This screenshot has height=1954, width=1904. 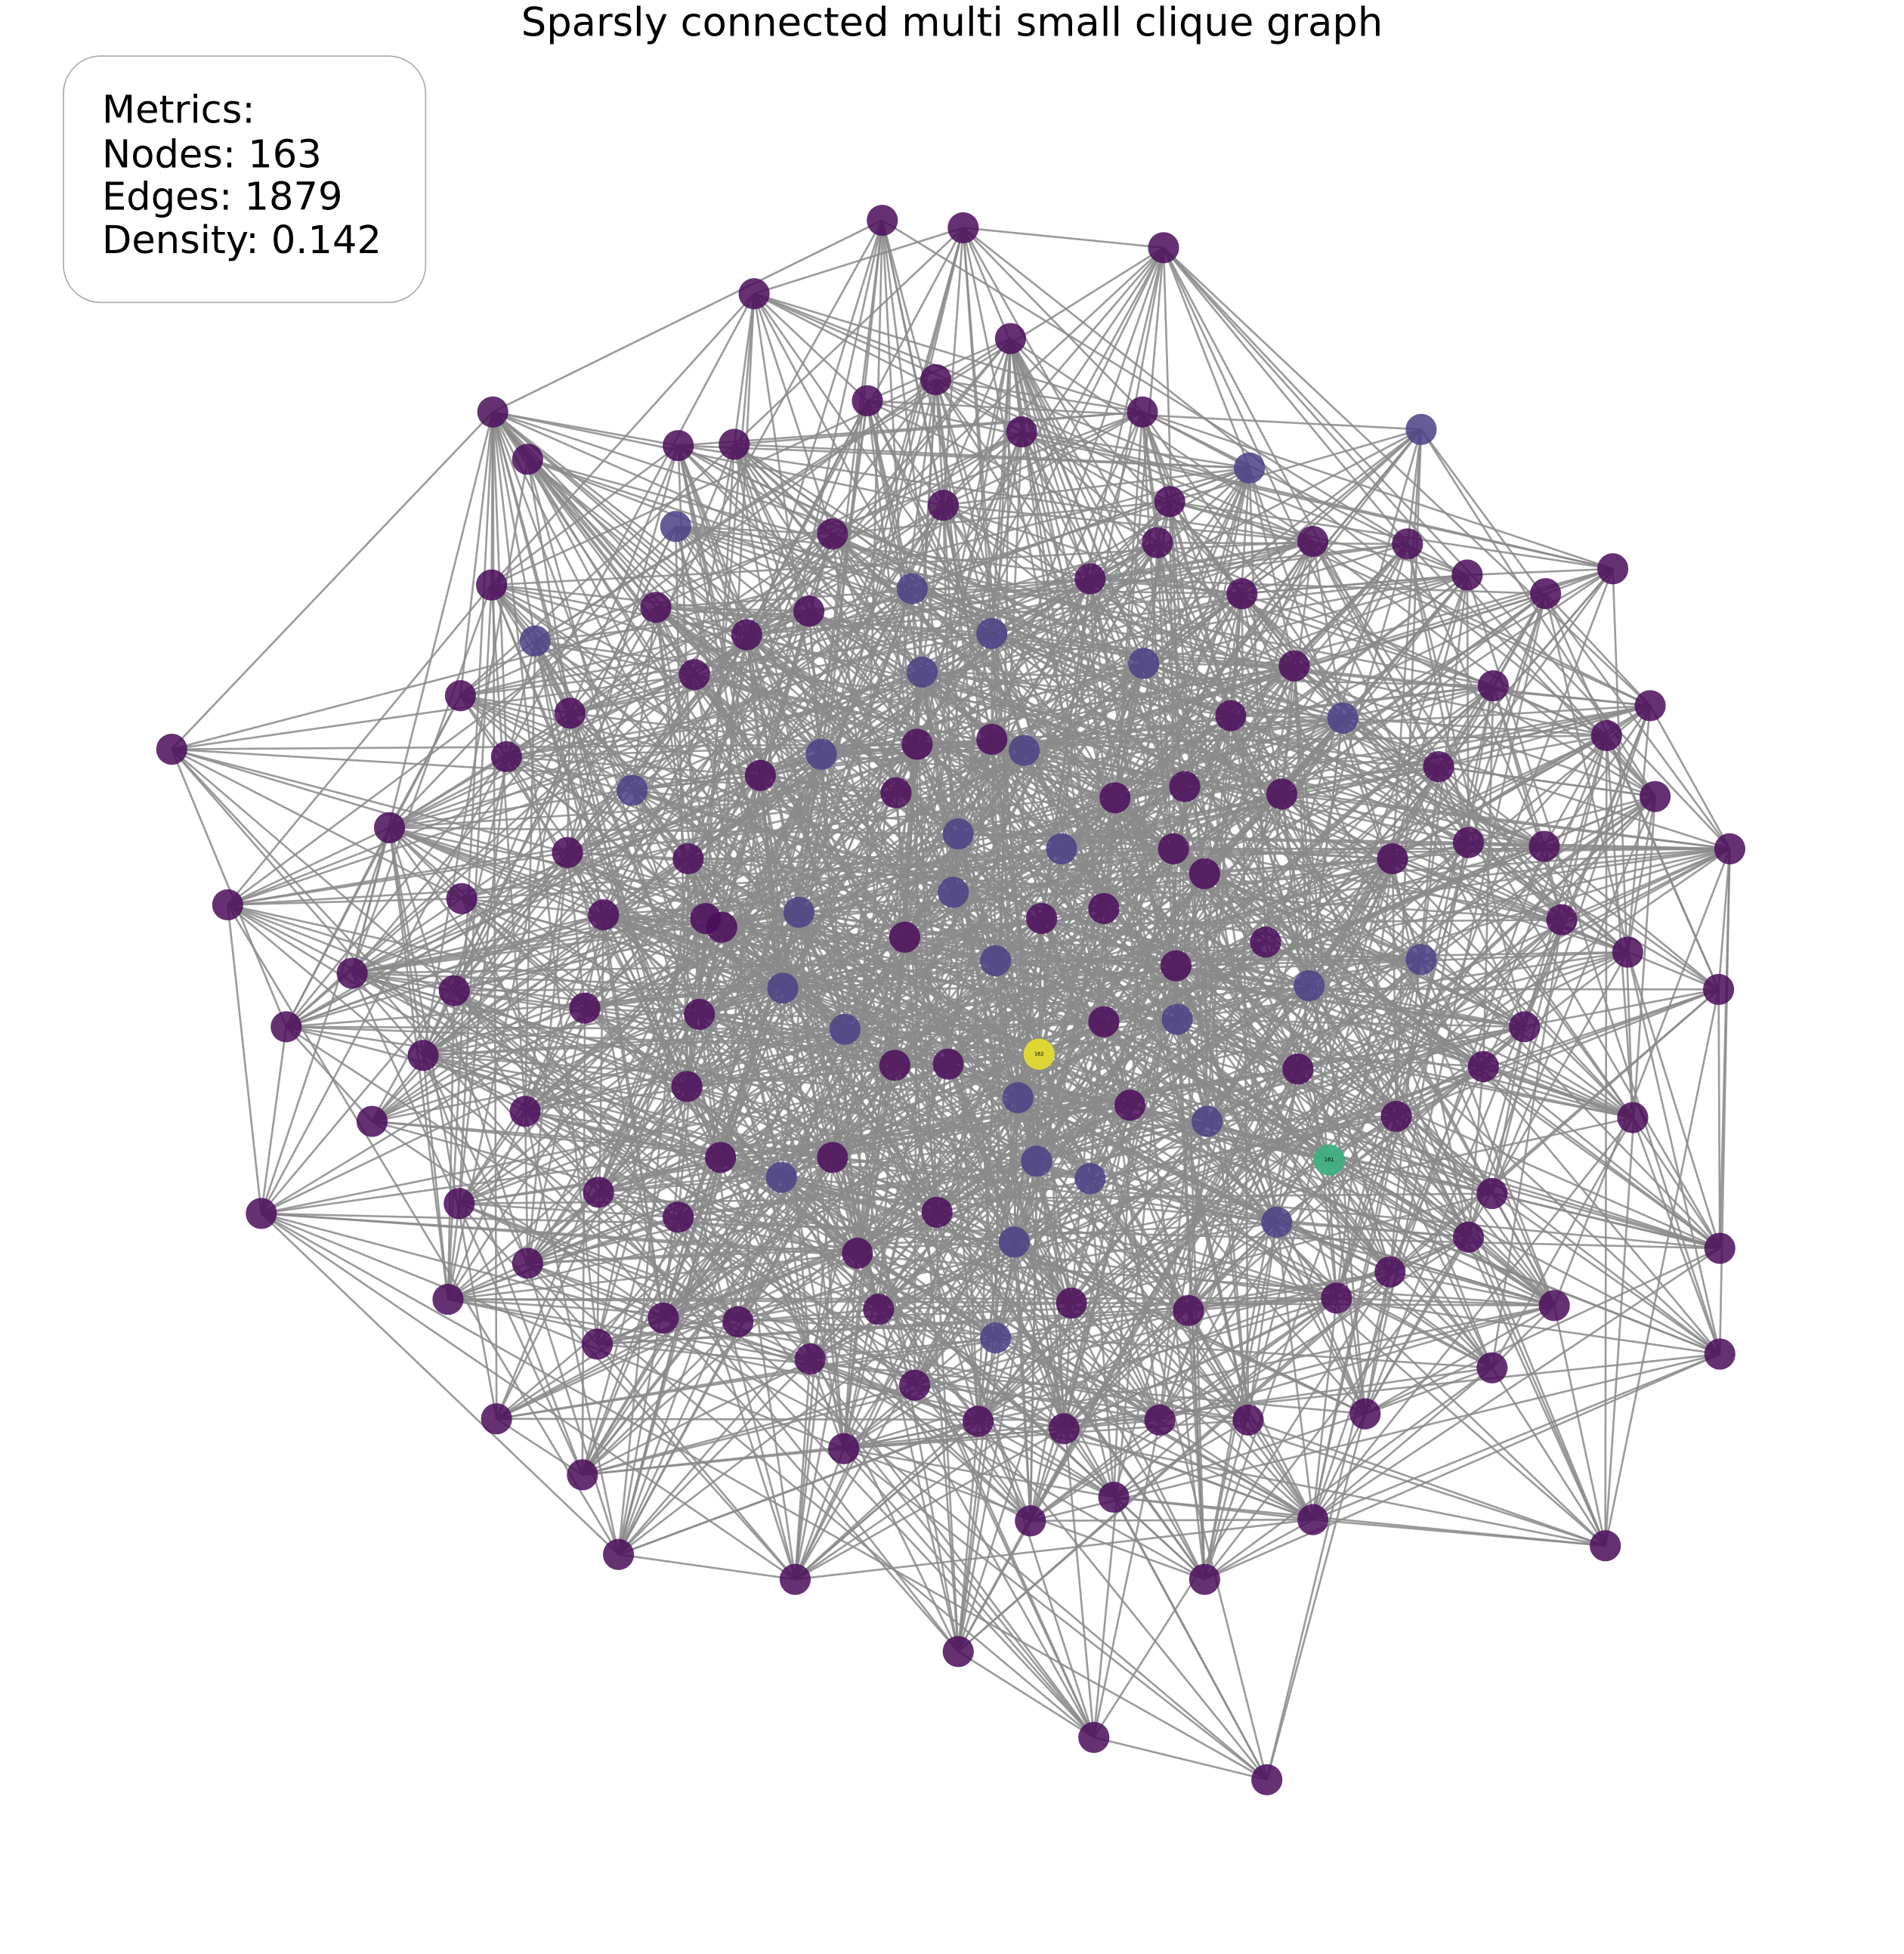 I want to click on node-label: 161, so click(x=1329, y=1160).